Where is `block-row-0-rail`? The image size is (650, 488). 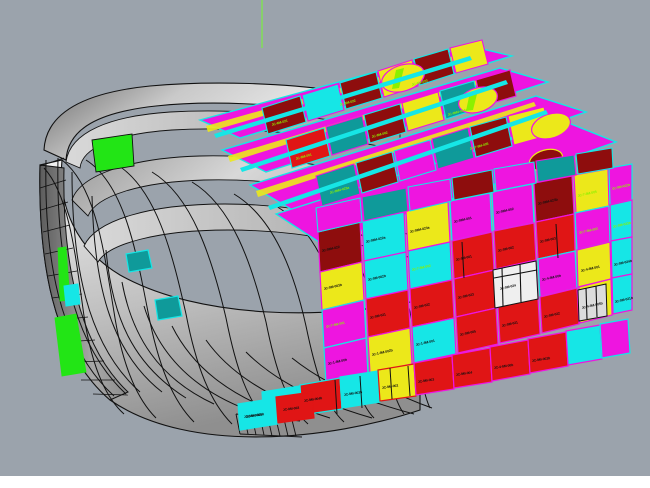
block-row-0-rail is located at coordinates (464, 190).